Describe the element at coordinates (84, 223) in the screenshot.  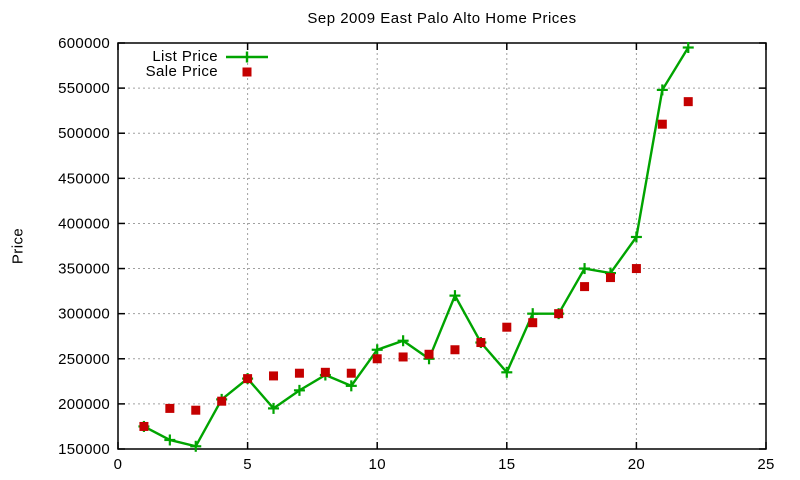
I see `y-tick-label: 400000` at that location.